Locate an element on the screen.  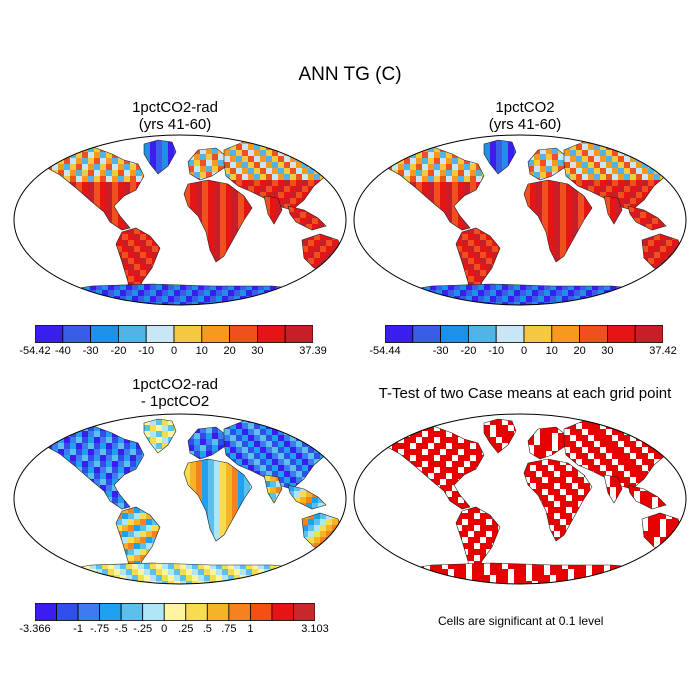
significance-note: Cells are significant at 0.1 level is located at coordinates (521, 621).